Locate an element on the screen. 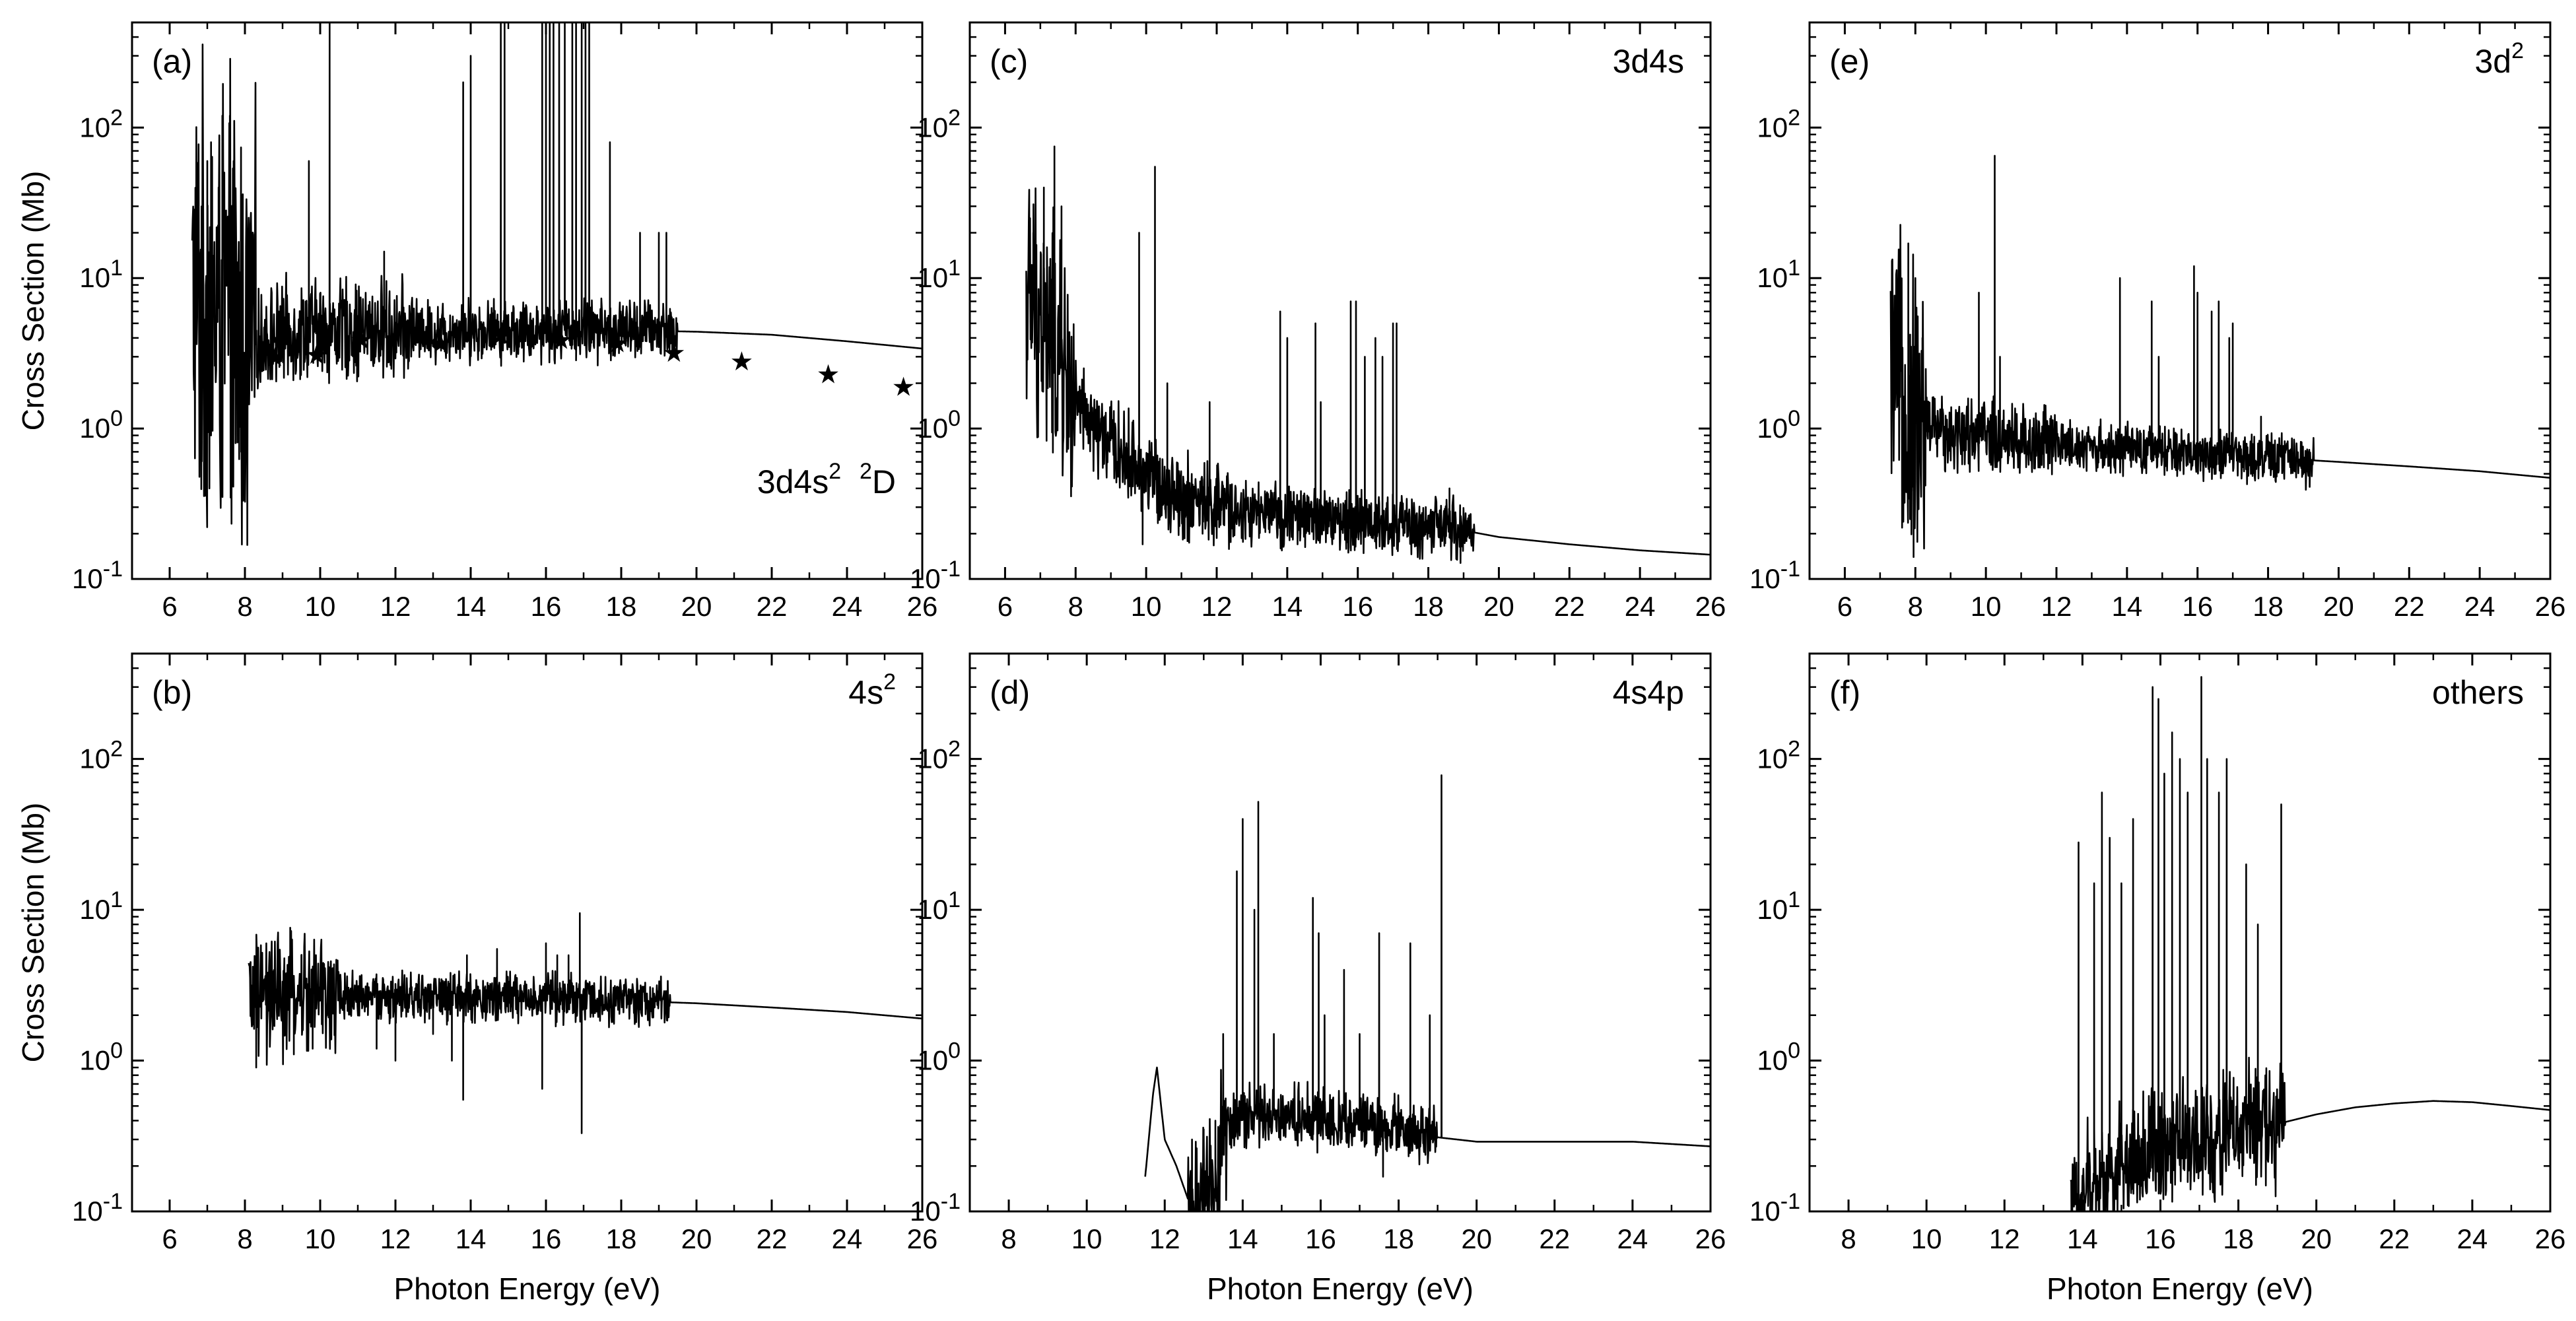 The height and width of the screenshot is (1321, 2576). panel-label: 4s2 is located at coordinates (872, 690).